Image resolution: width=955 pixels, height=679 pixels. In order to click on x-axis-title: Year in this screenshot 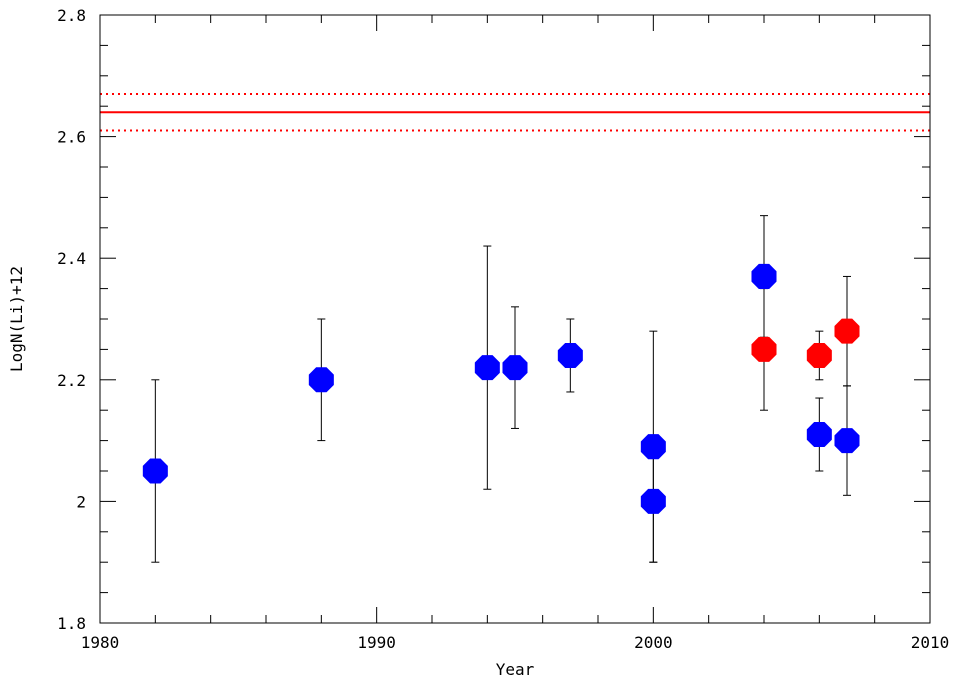, I will do `click(515, 669)`.